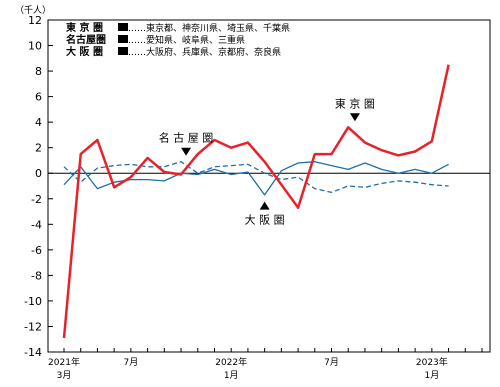 This screenshot has width=500, height=387. I want to click on y-tick-label: 4, so click(38, 122).